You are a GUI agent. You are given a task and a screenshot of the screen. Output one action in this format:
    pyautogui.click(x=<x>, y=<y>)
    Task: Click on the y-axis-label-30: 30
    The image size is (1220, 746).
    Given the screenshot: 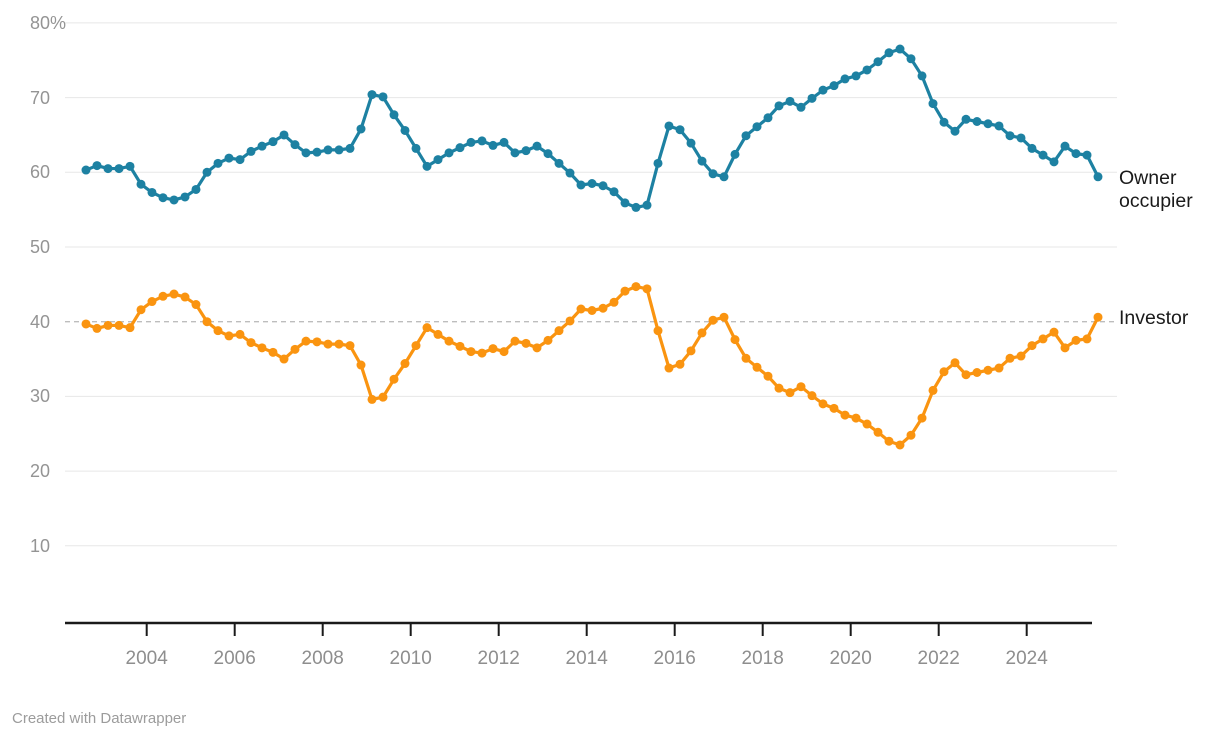 What is the action you would take?
    pyautogui.click(x=25, y=396)
    